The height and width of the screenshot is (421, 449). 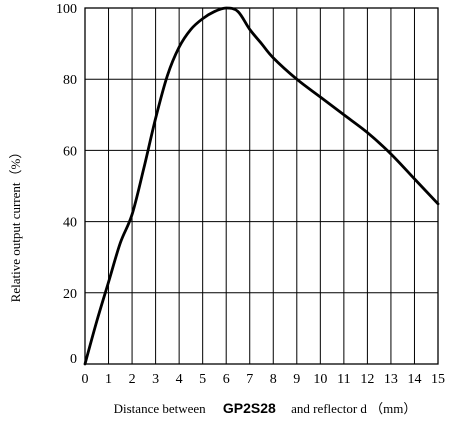 What do you see at coordinates (70, 294) in the screenshot?
I see `y-tick-label: 20` at bounding box center [70, 294].